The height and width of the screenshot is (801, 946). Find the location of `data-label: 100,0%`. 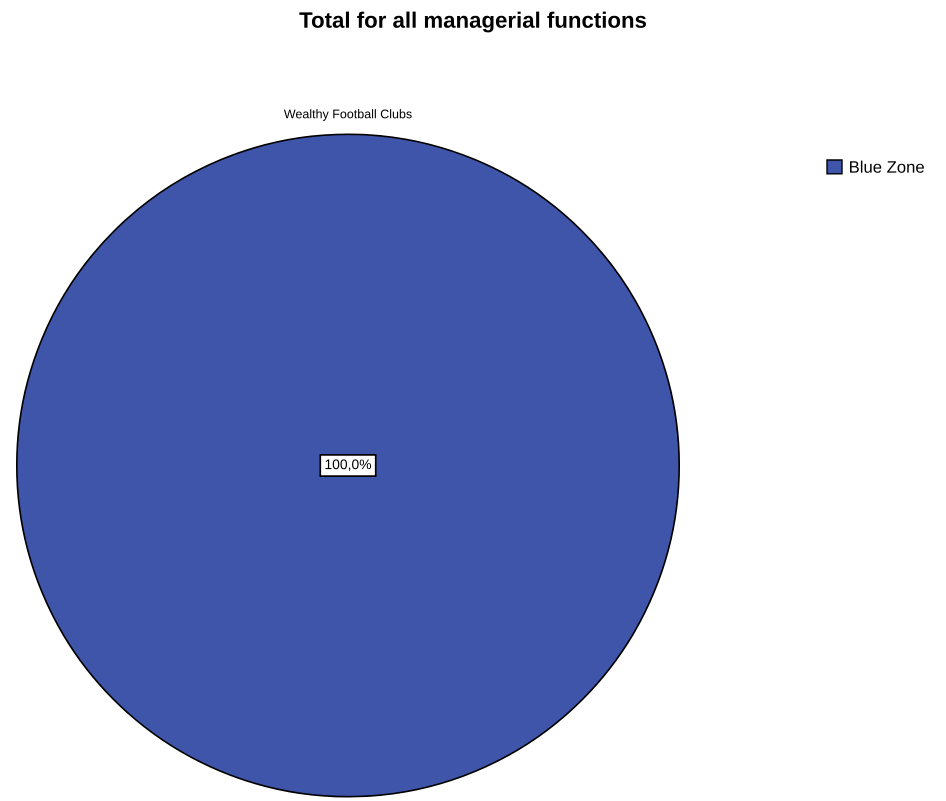

data-label: 100,0% is located at coordinates (349, 465).